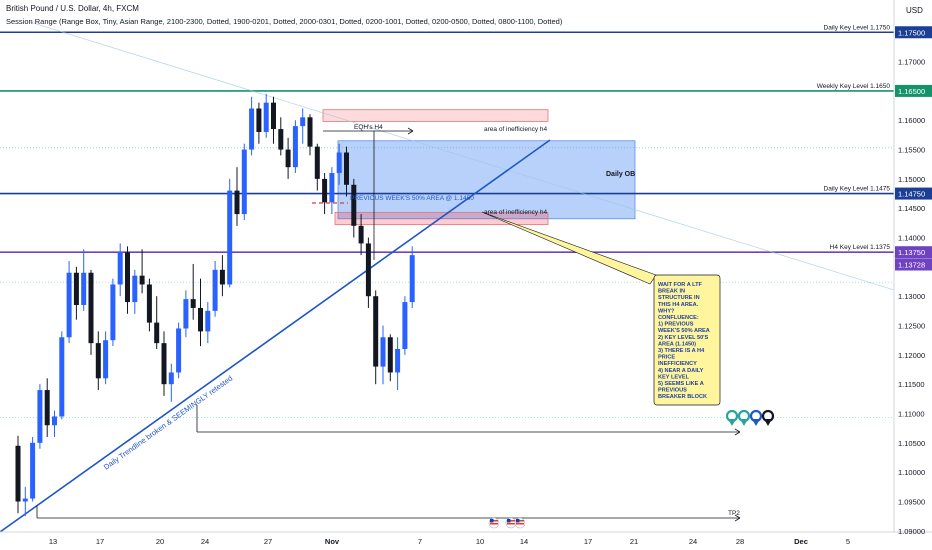 This screenshot has width=932, height=550. I want to click on callout-line: 3) THERE IS A H4, so click(681, 351).